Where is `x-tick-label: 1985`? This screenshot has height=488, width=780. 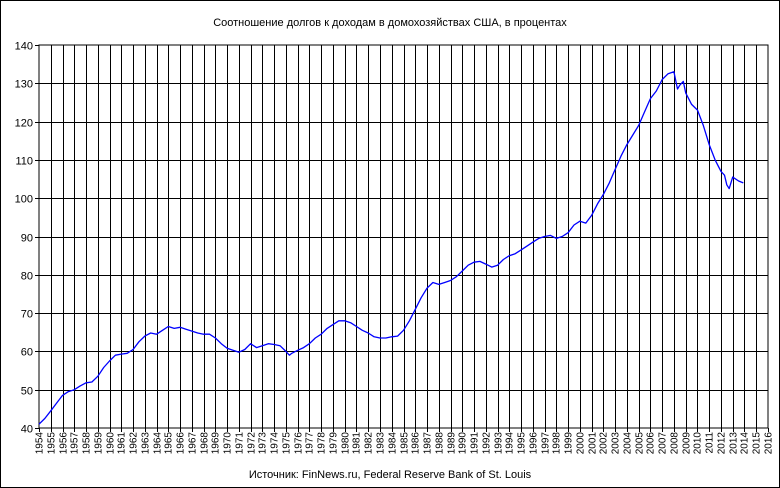 x-tick-label: 1985 is located at coordinates (405, 443).